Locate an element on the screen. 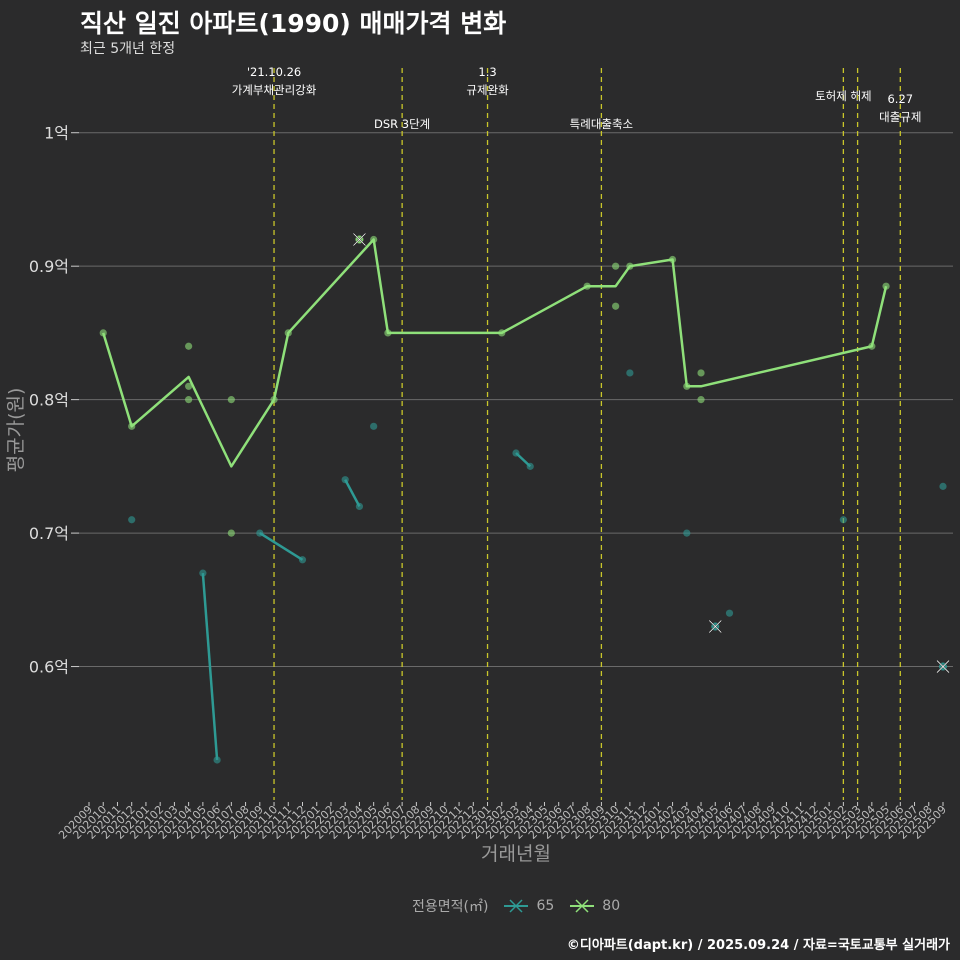 The image size is (960, 960). y-tick-label: 1억 is located at coordinates (56, 133).